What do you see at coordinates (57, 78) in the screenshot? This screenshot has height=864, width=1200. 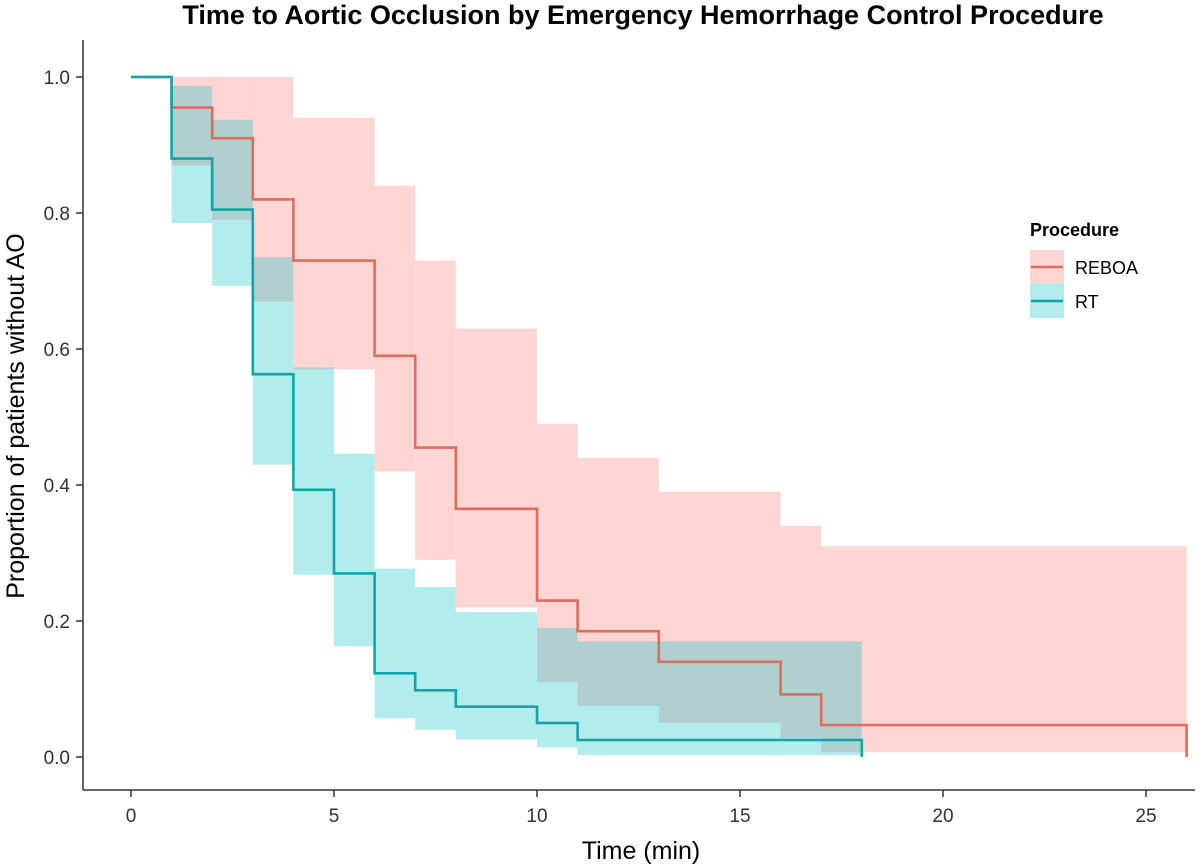 I see `y-tick-label: 1.0` at bounding box center [57, 78].